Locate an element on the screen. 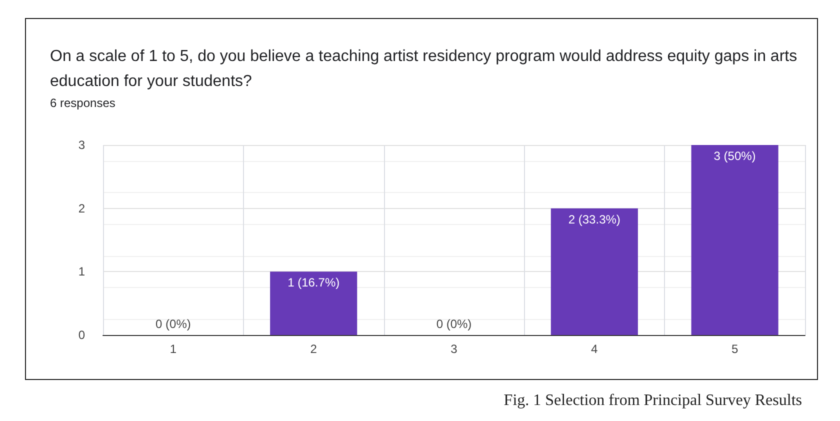  data-label: 1 (16.7%) is located at coordinates (314, 283).